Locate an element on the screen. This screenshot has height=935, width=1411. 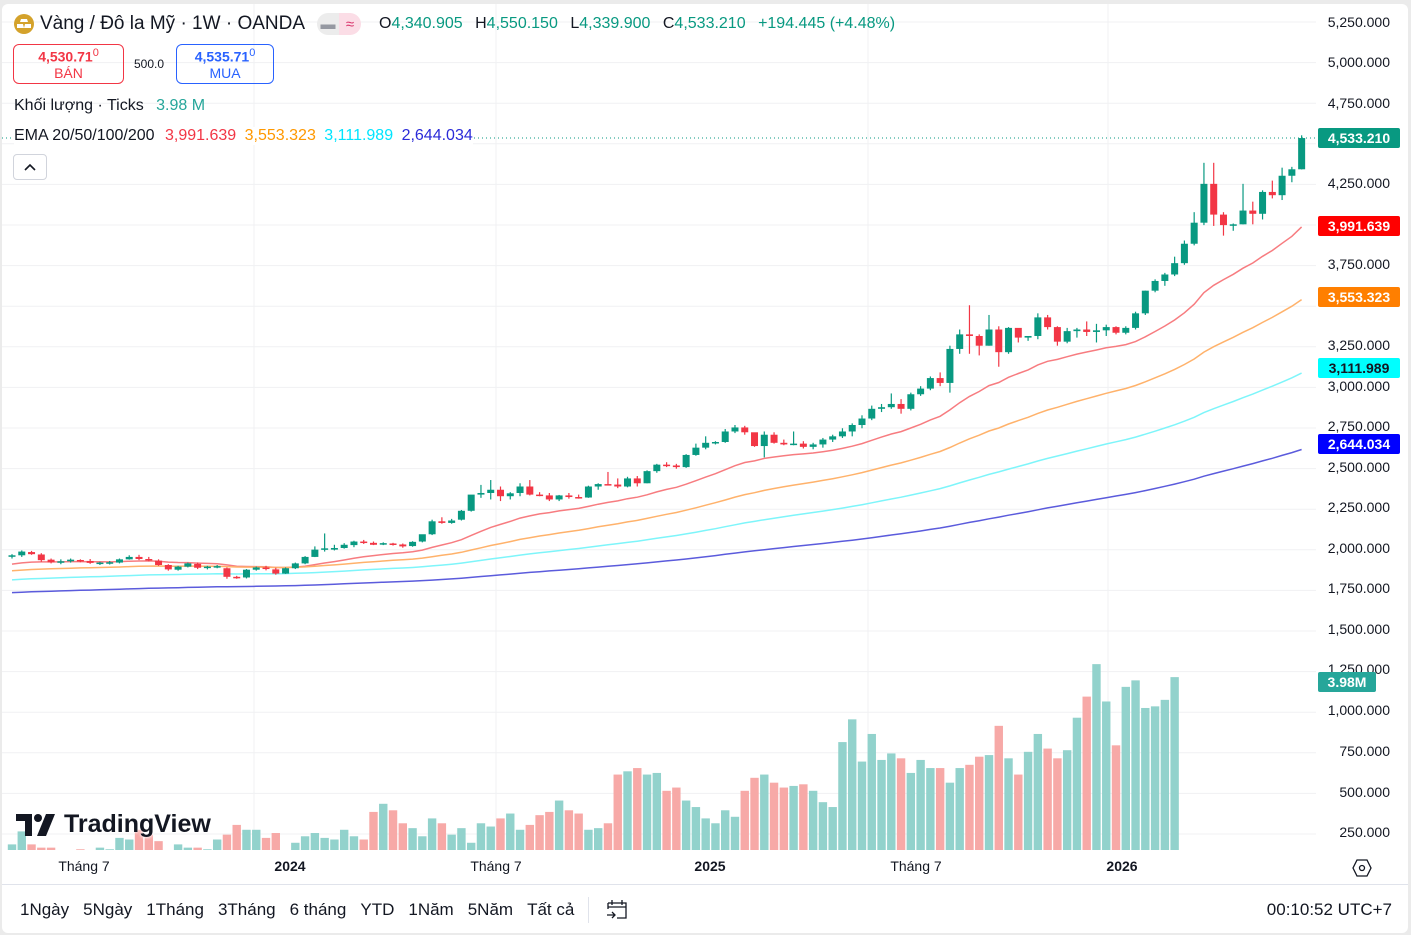
time-label: 2026 is located at coordinates (1122, 866).